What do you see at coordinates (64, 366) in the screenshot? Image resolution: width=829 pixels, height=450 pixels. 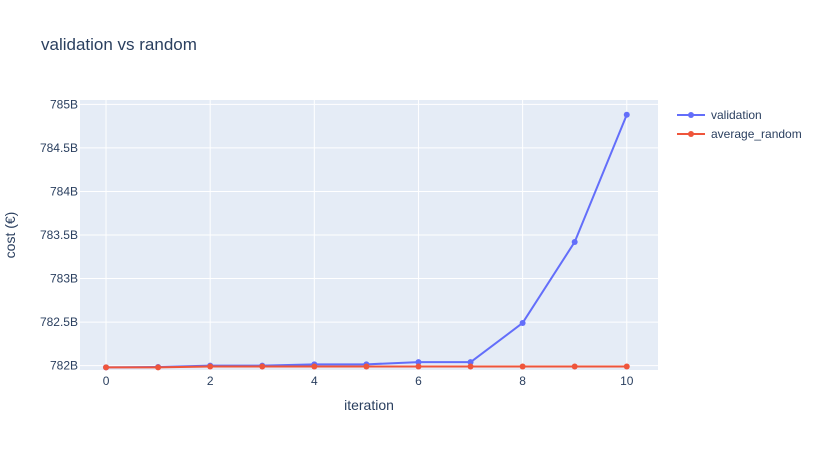 I see `y-tick-label: 782B` at bounding box center [64, 366].